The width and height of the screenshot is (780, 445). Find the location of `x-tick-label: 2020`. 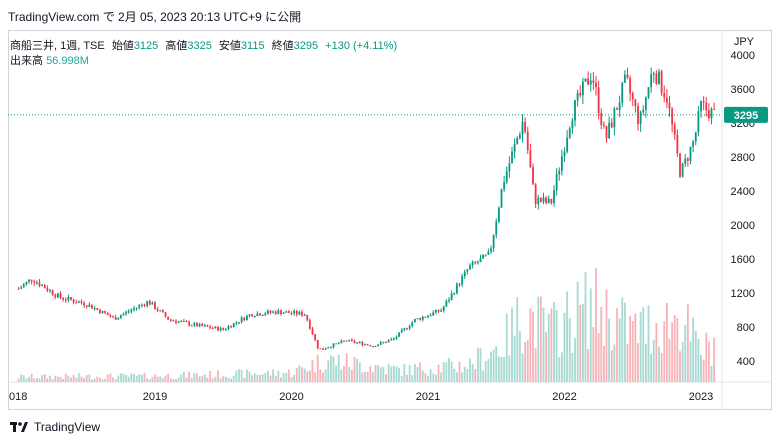

x-tick-label: 2020 is located at coordinates (291, 397).